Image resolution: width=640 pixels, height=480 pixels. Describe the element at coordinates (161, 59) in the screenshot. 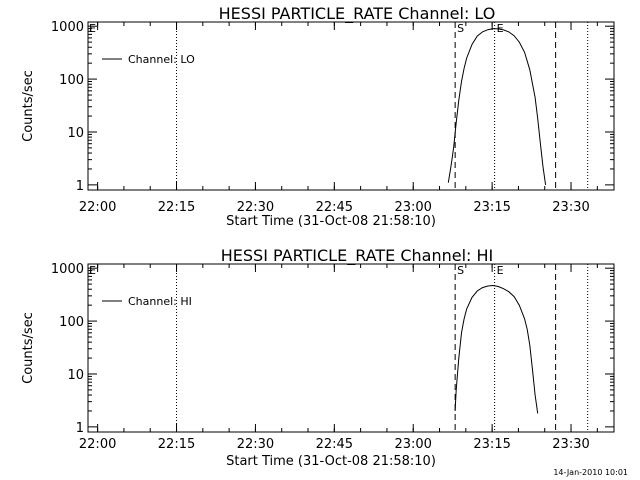

I see `legend-label: Channel: LO` at that location.